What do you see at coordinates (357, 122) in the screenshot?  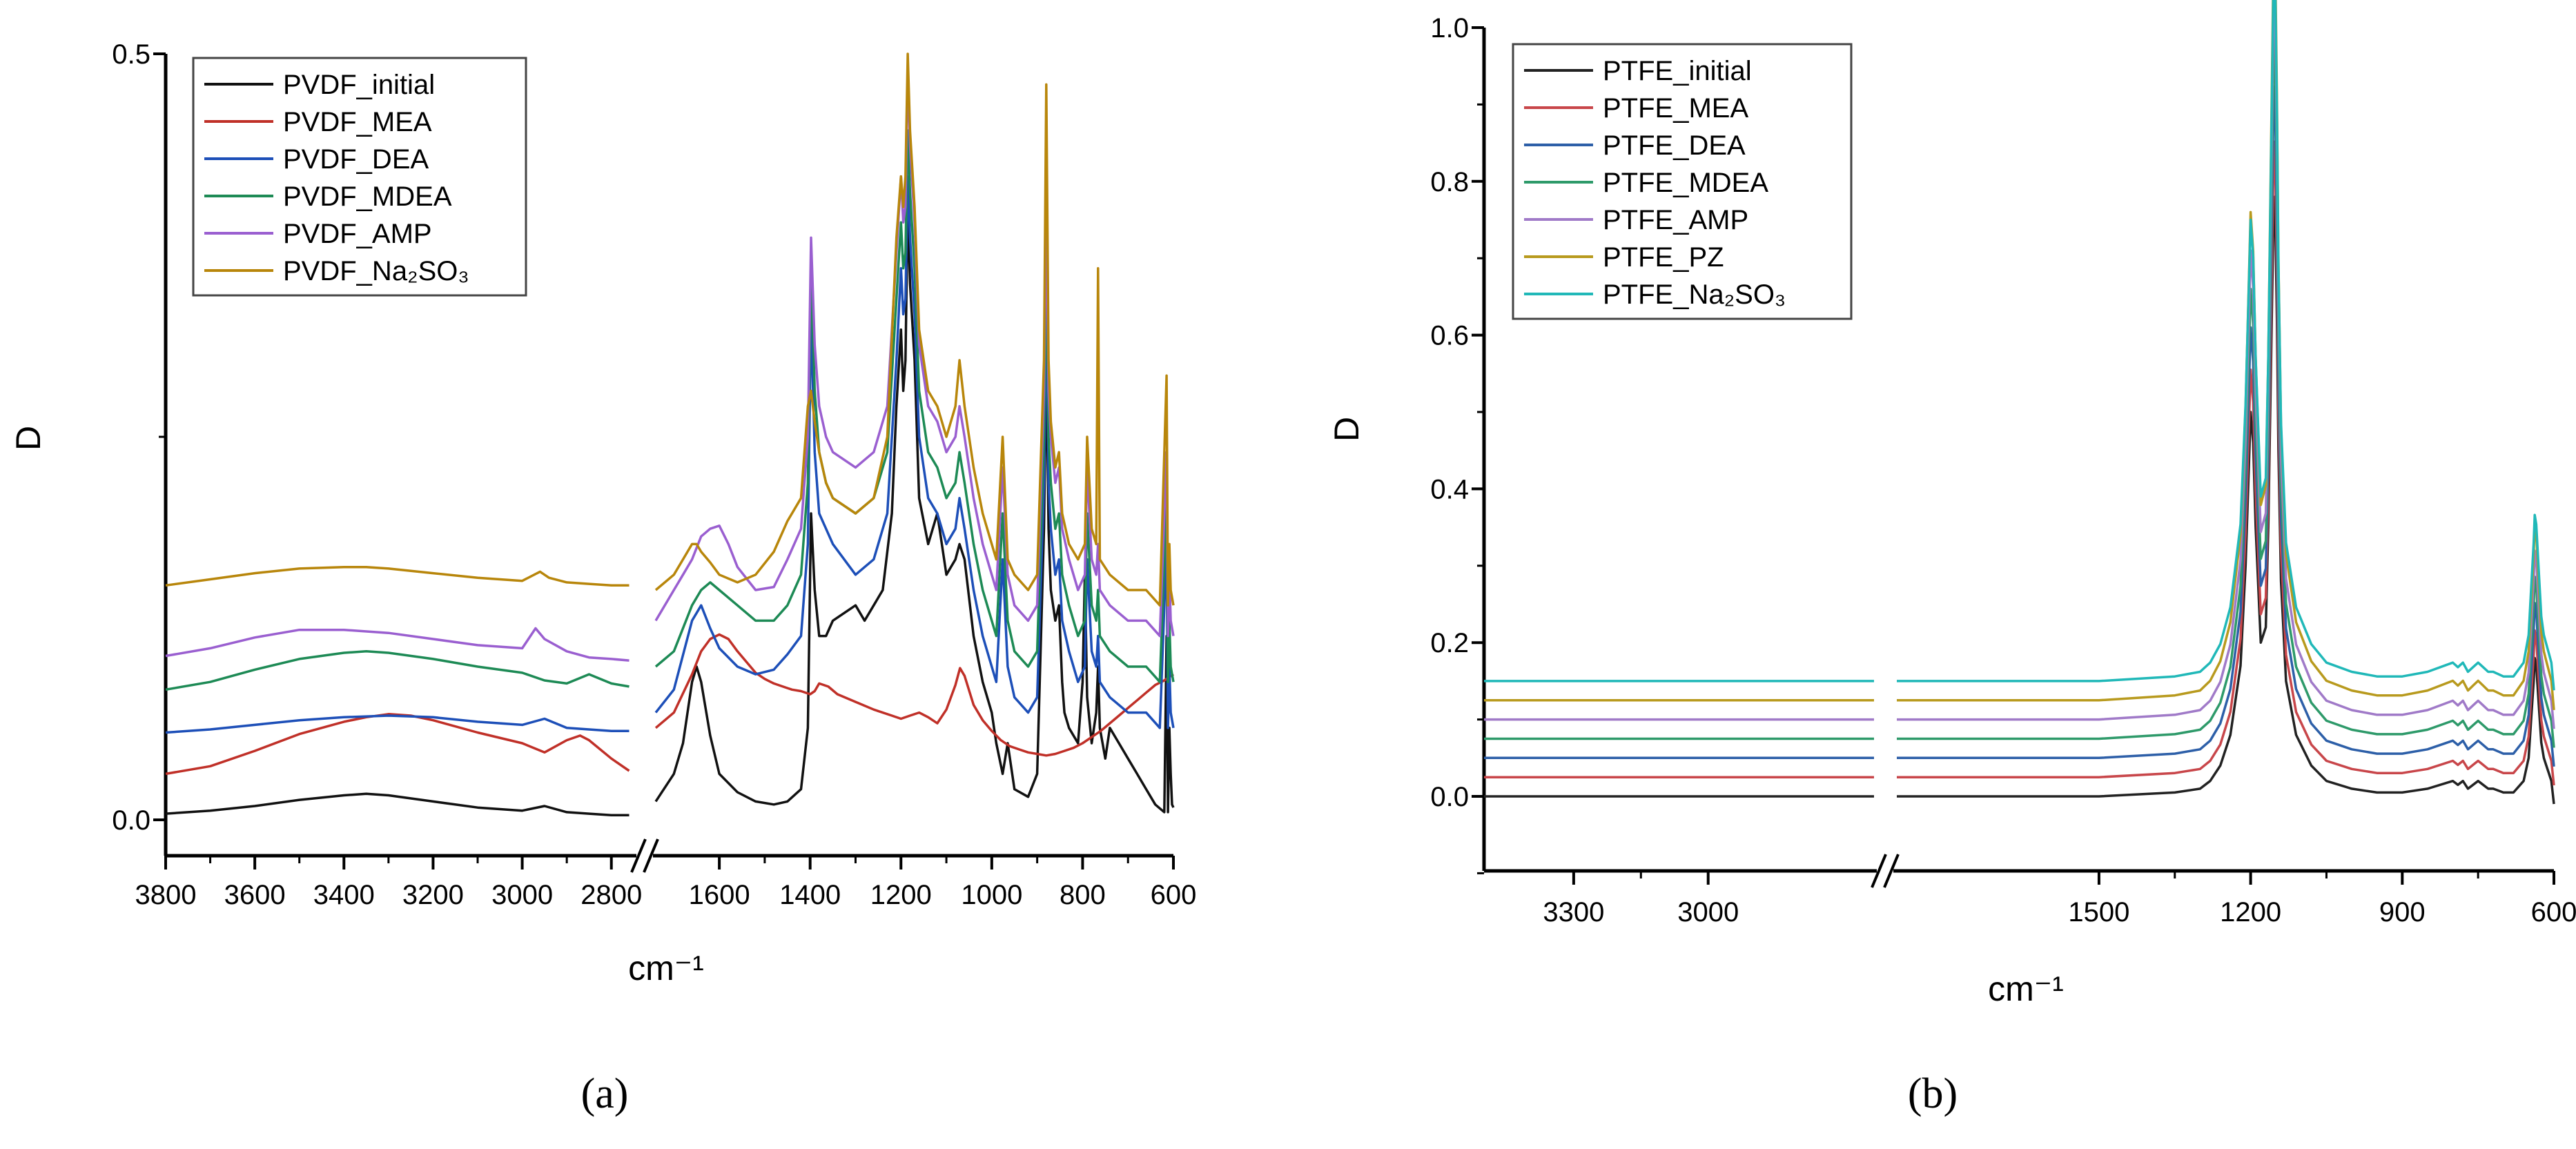 I see `legend-entry: PVDF_MEA` at bounding box center [357, 122].